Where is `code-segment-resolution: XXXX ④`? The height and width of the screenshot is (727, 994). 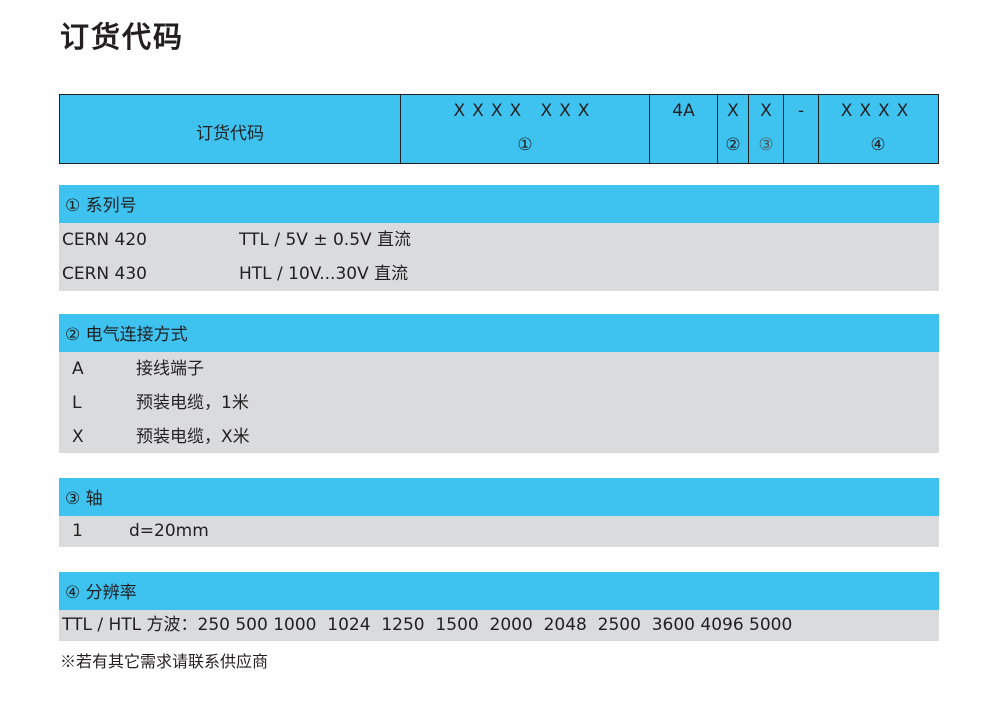
code-segment-resolution: XXXX ④ is located at coordinates (877, 129).